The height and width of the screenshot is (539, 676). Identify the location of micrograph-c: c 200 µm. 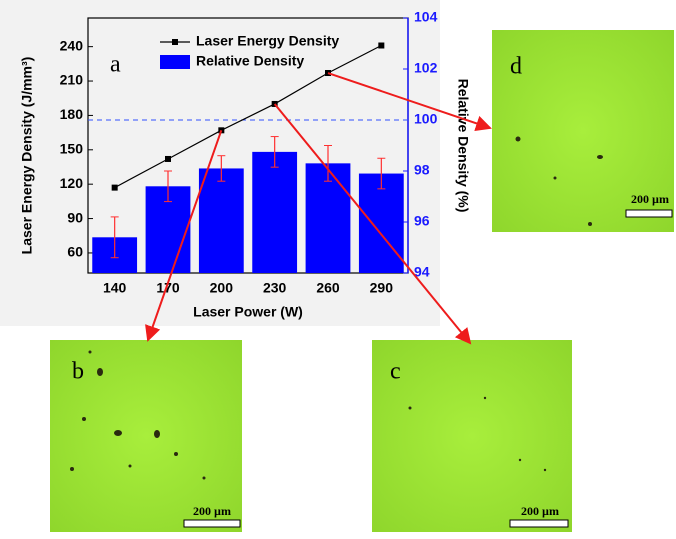
(472, 436).